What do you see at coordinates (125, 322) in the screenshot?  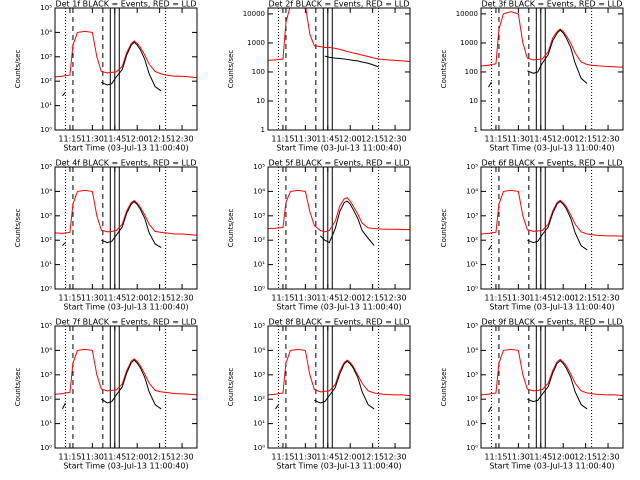 I see `panel-title: Det 7f BLACK = Events, RED = LLD` at bounding box center [125, 322].